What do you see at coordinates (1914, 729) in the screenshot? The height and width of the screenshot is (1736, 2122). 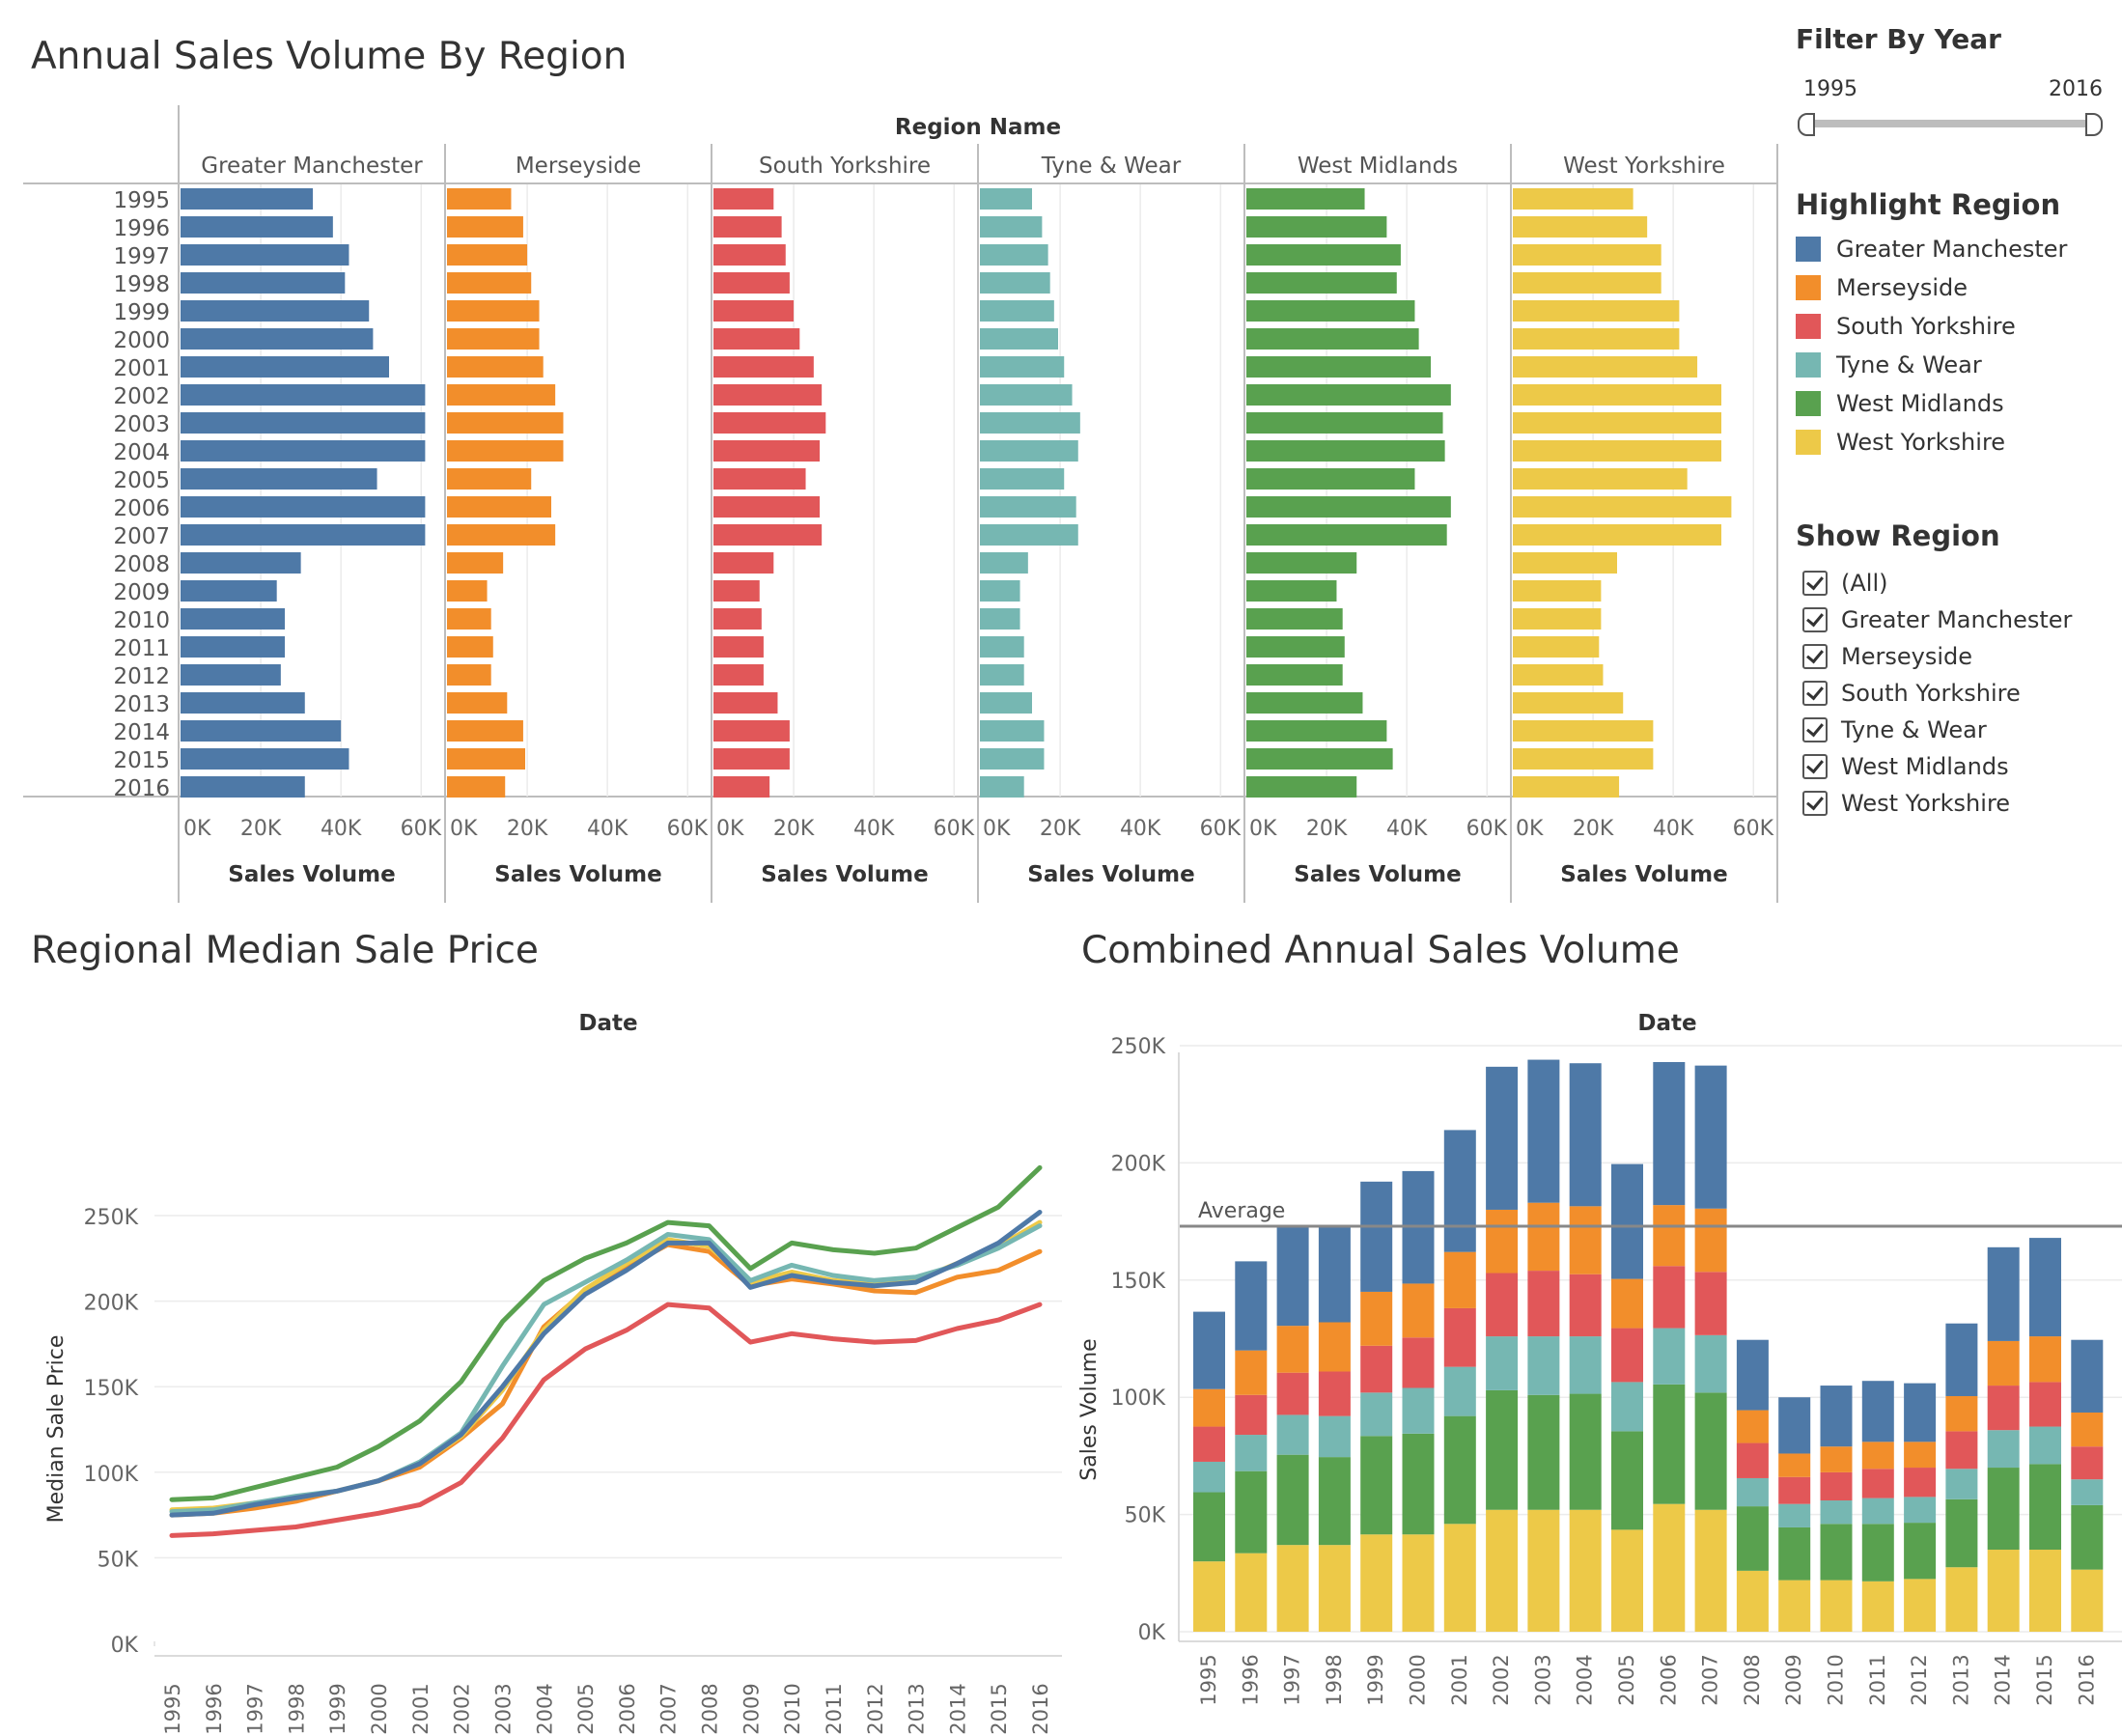 I see `checkbox-label: Tyne & Wear` at bounding box center [1914, 729].